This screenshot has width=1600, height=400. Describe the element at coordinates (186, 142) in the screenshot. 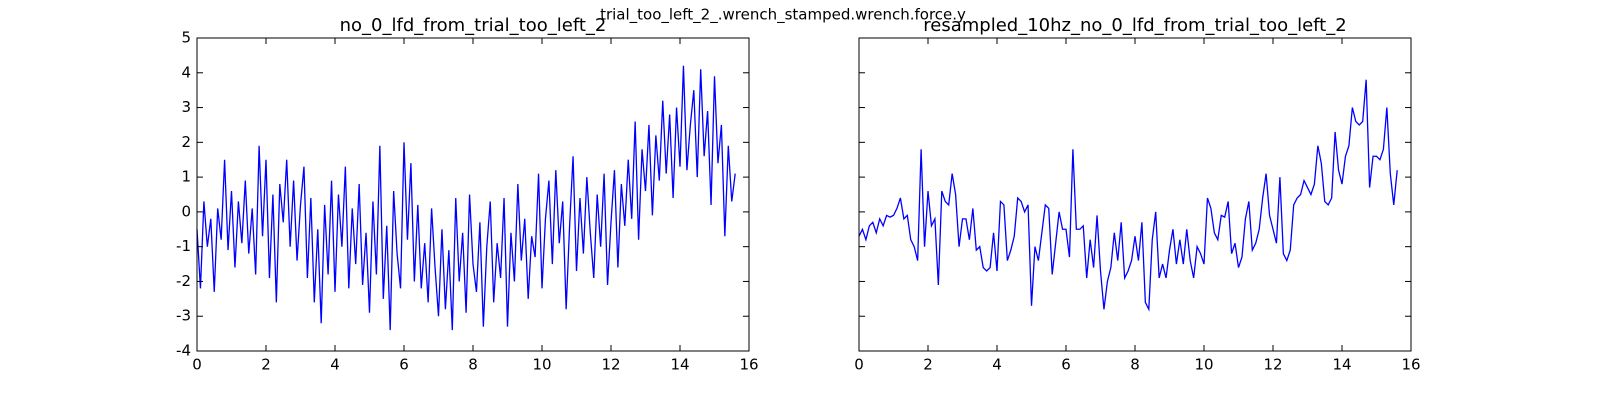

I see `y-tick-label: 2` at that location.